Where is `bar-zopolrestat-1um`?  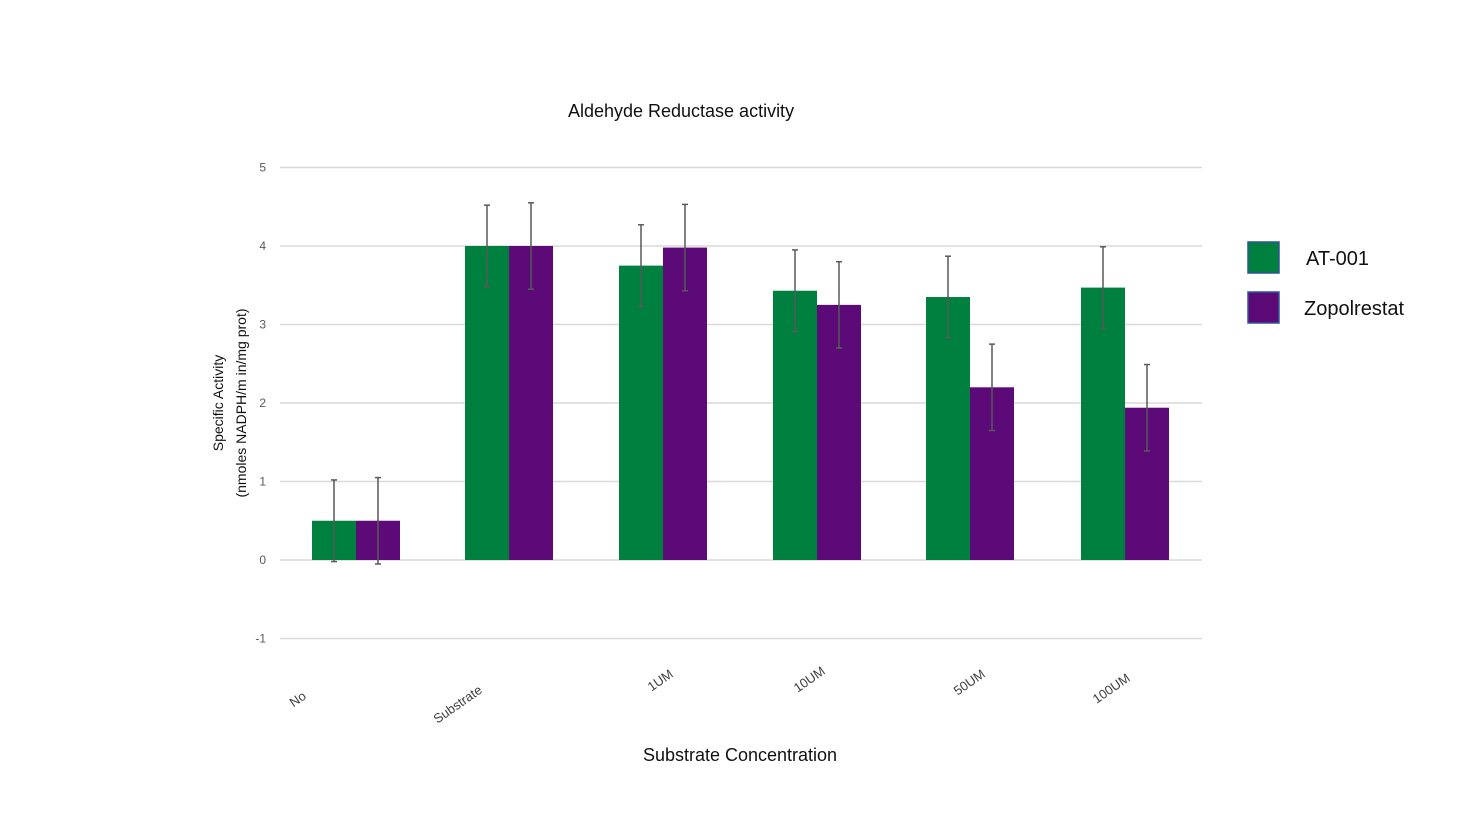
bar-zopolrestat-1um is located at coordinates (685, 403).